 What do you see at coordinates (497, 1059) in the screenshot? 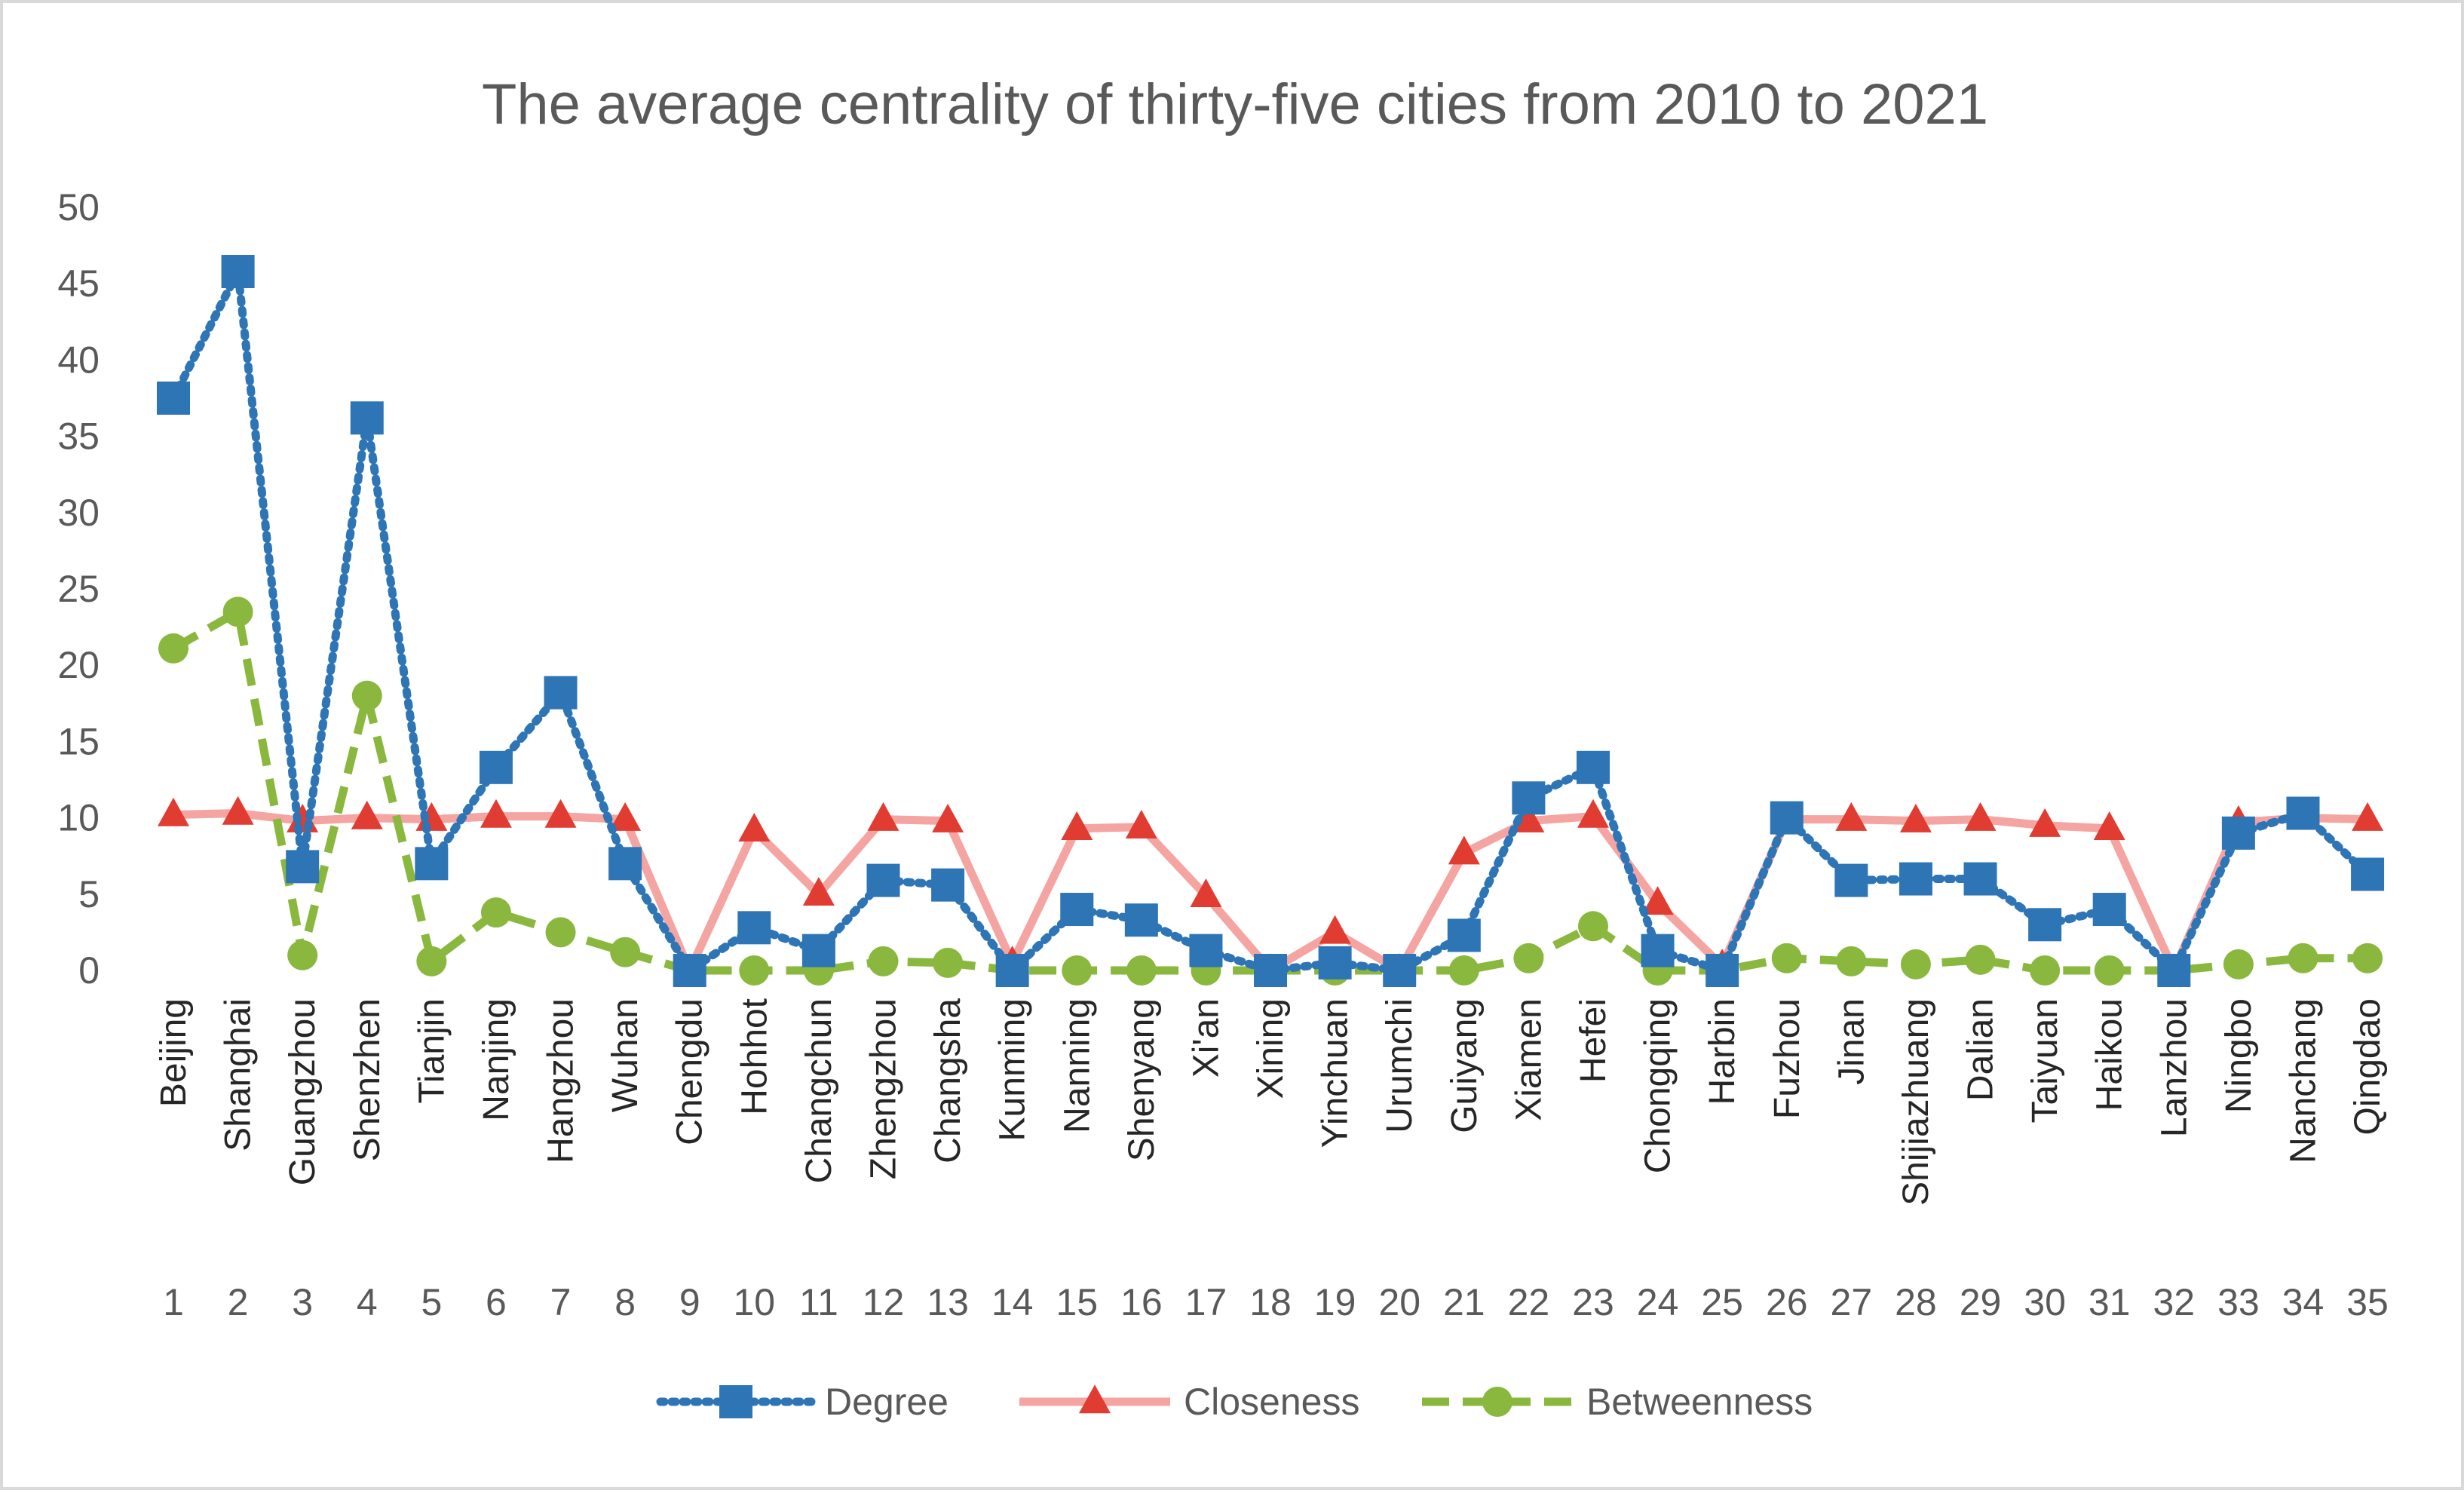
I see `category-label-nanjing: Nanjing` at bounding box center [497, 1059].